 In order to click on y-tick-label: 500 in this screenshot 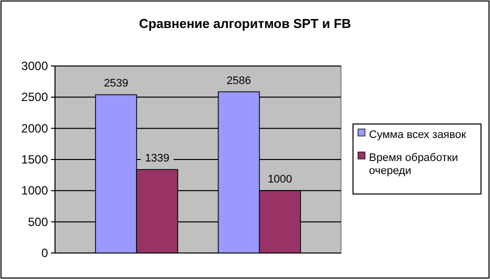, I will do `click(38, 221)`.